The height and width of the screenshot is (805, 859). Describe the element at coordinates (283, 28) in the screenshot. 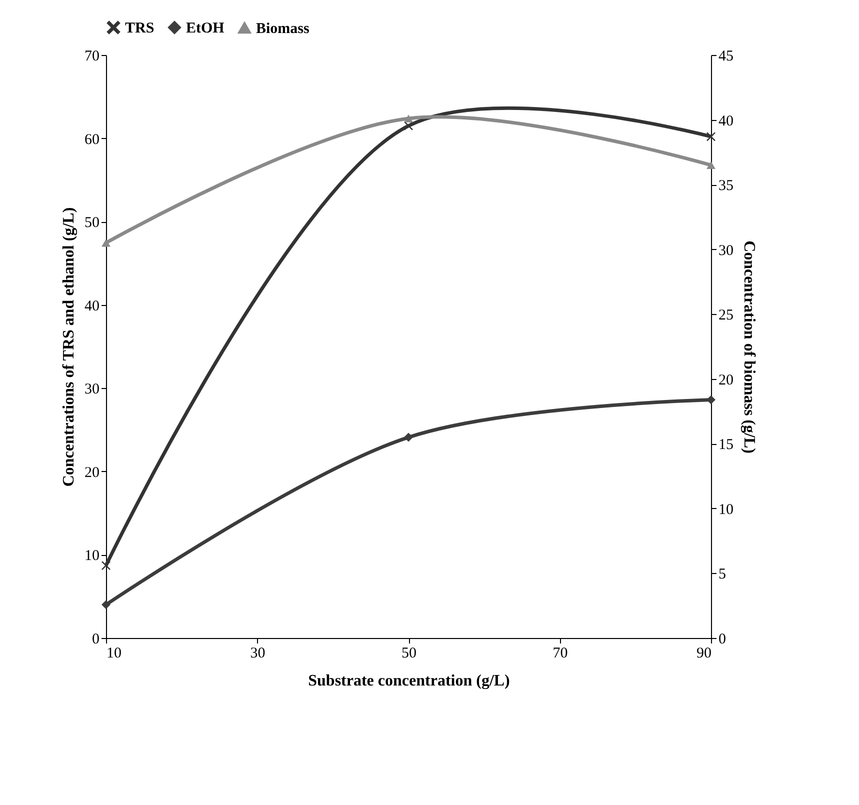

I see `legend-label: Biomass` at that location.